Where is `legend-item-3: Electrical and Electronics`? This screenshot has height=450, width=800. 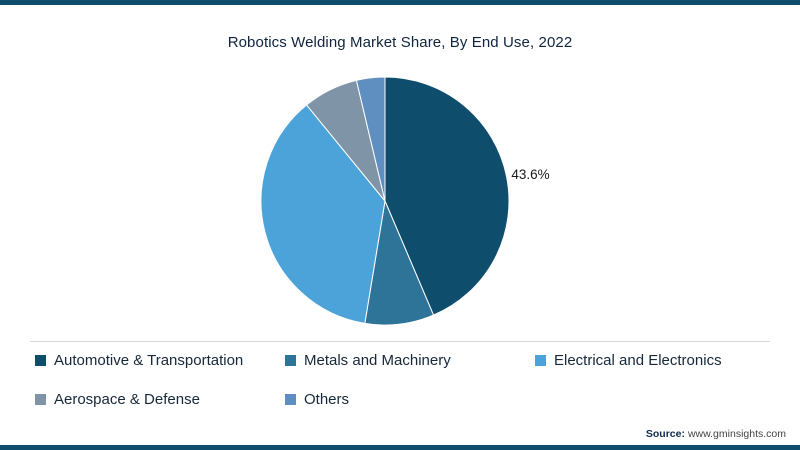 legend-item-3: Electrical and Electronics is located at coordinates (657, 360).